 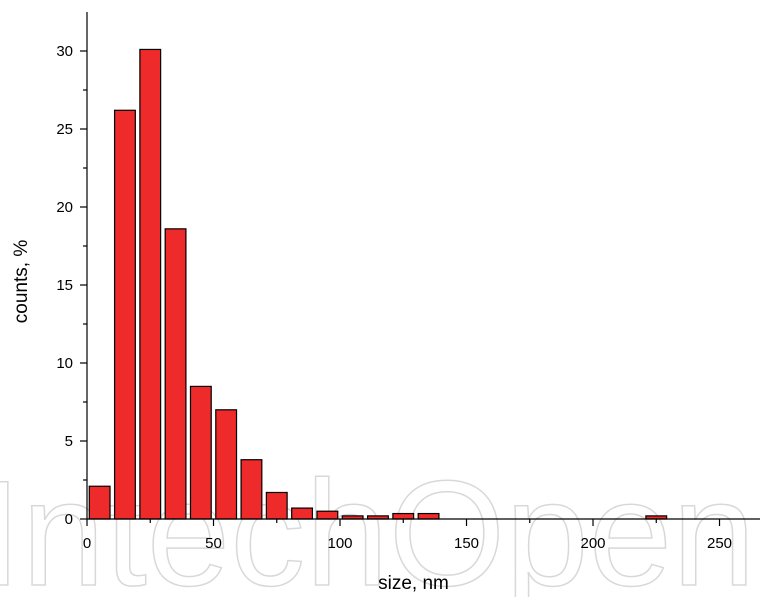 What do you see at coordinates (413, 583) in the screenshot?
I see `x-axis-title: size, nm` at bounding box center [413, 583].